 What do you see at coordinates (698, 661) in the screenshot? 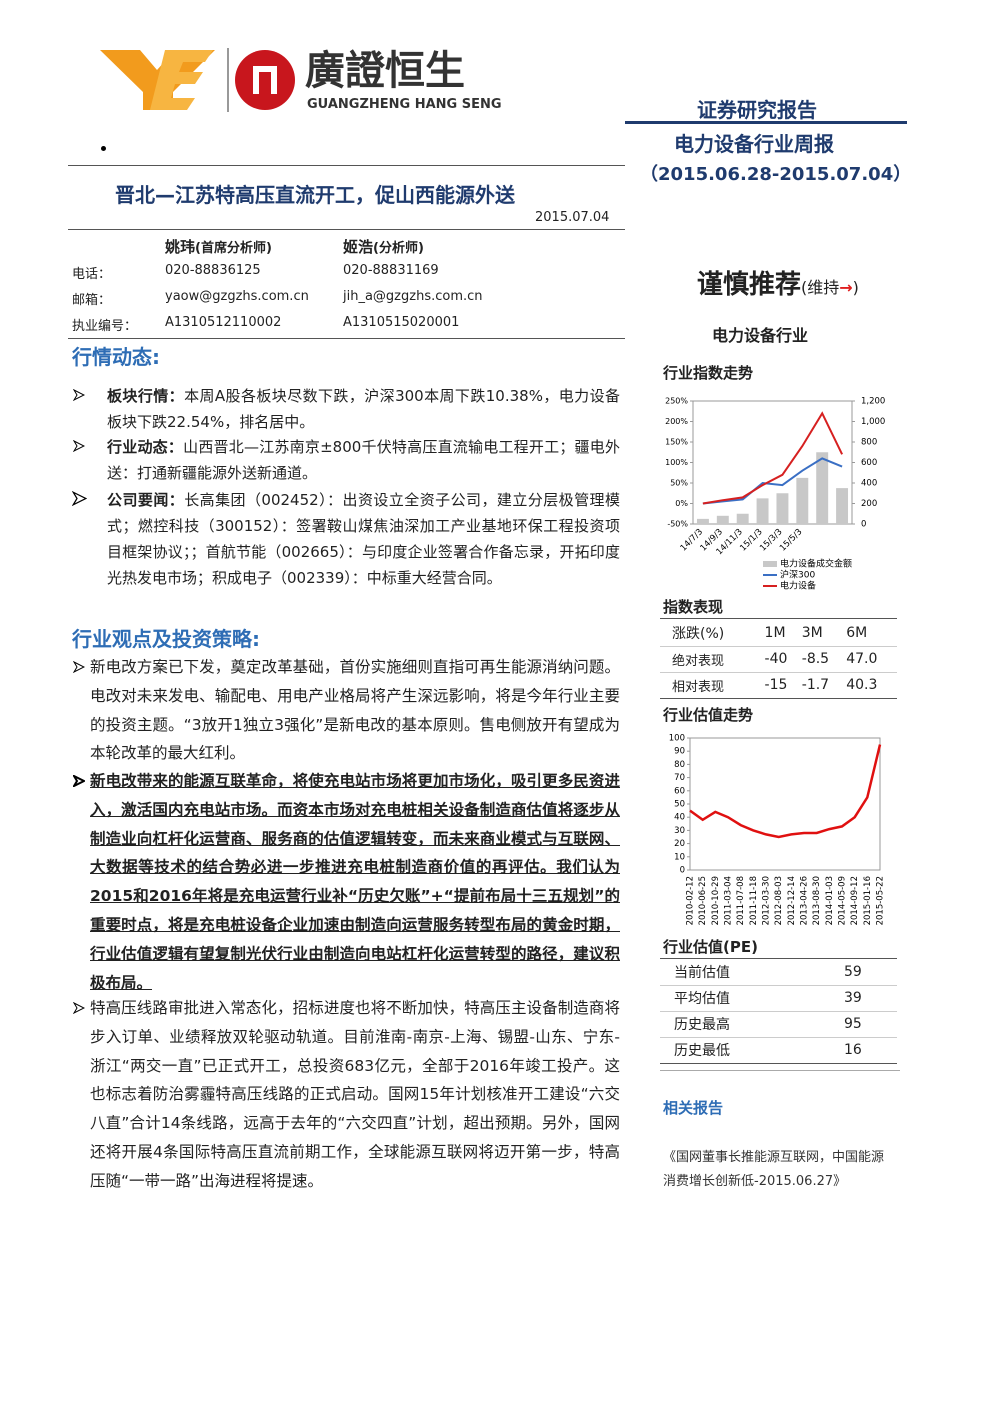
I see `cell: 绝对表现` at bounding box center [698, 661].